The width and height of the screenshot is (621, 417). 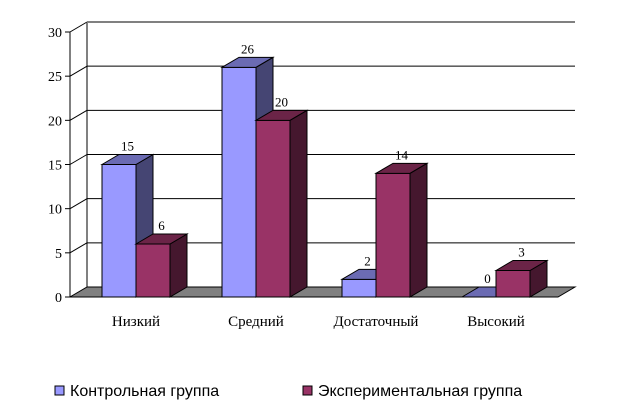 What do you see at coordinates (318, 322) in the screenshot?
I see `x-axis-categories: Низкий Средний Достаточный Высокий` at bounding box center [318, 322].